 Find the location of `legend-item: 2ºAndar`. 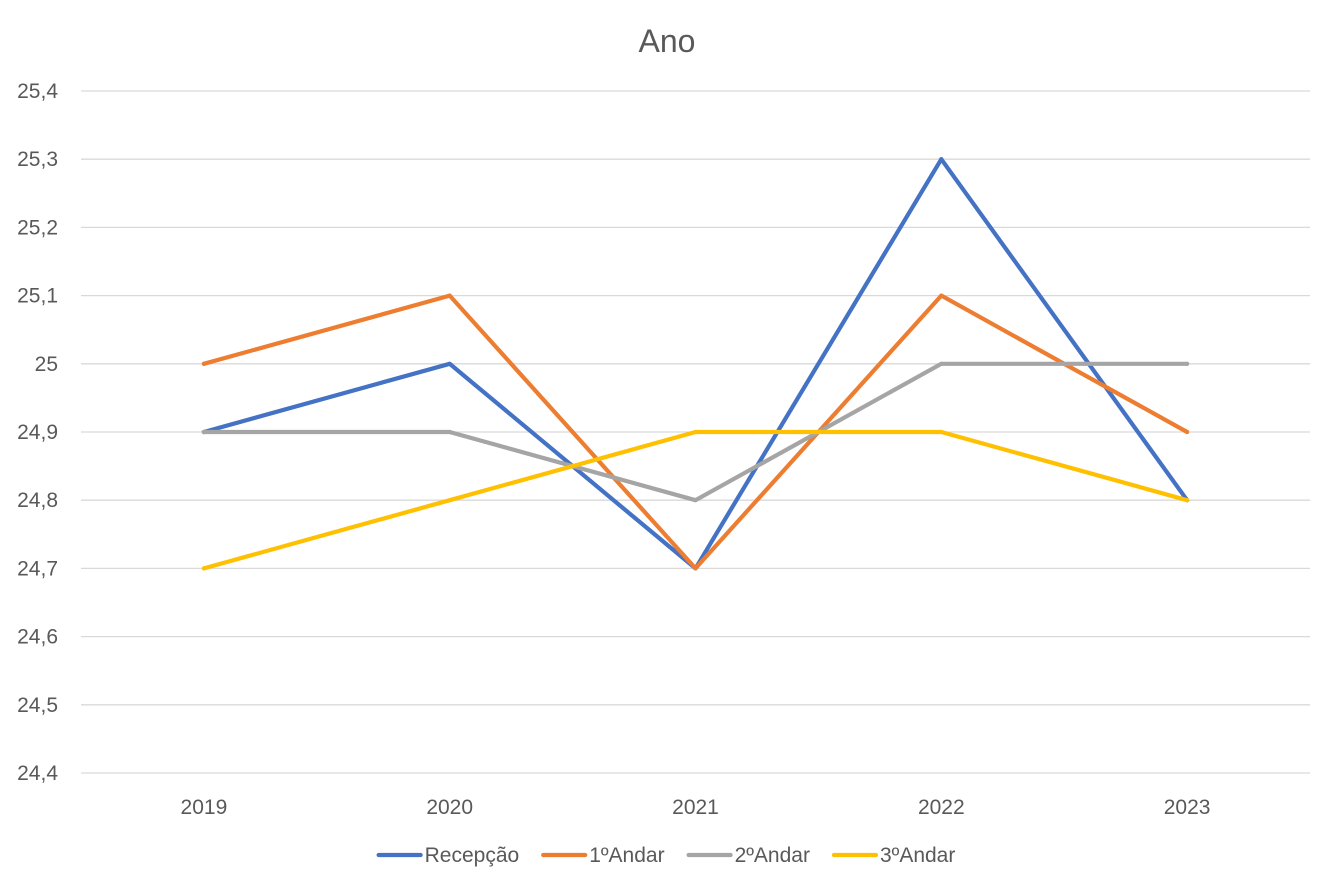

legend-item: 2ºAndar is located at coordinates (748, 855).